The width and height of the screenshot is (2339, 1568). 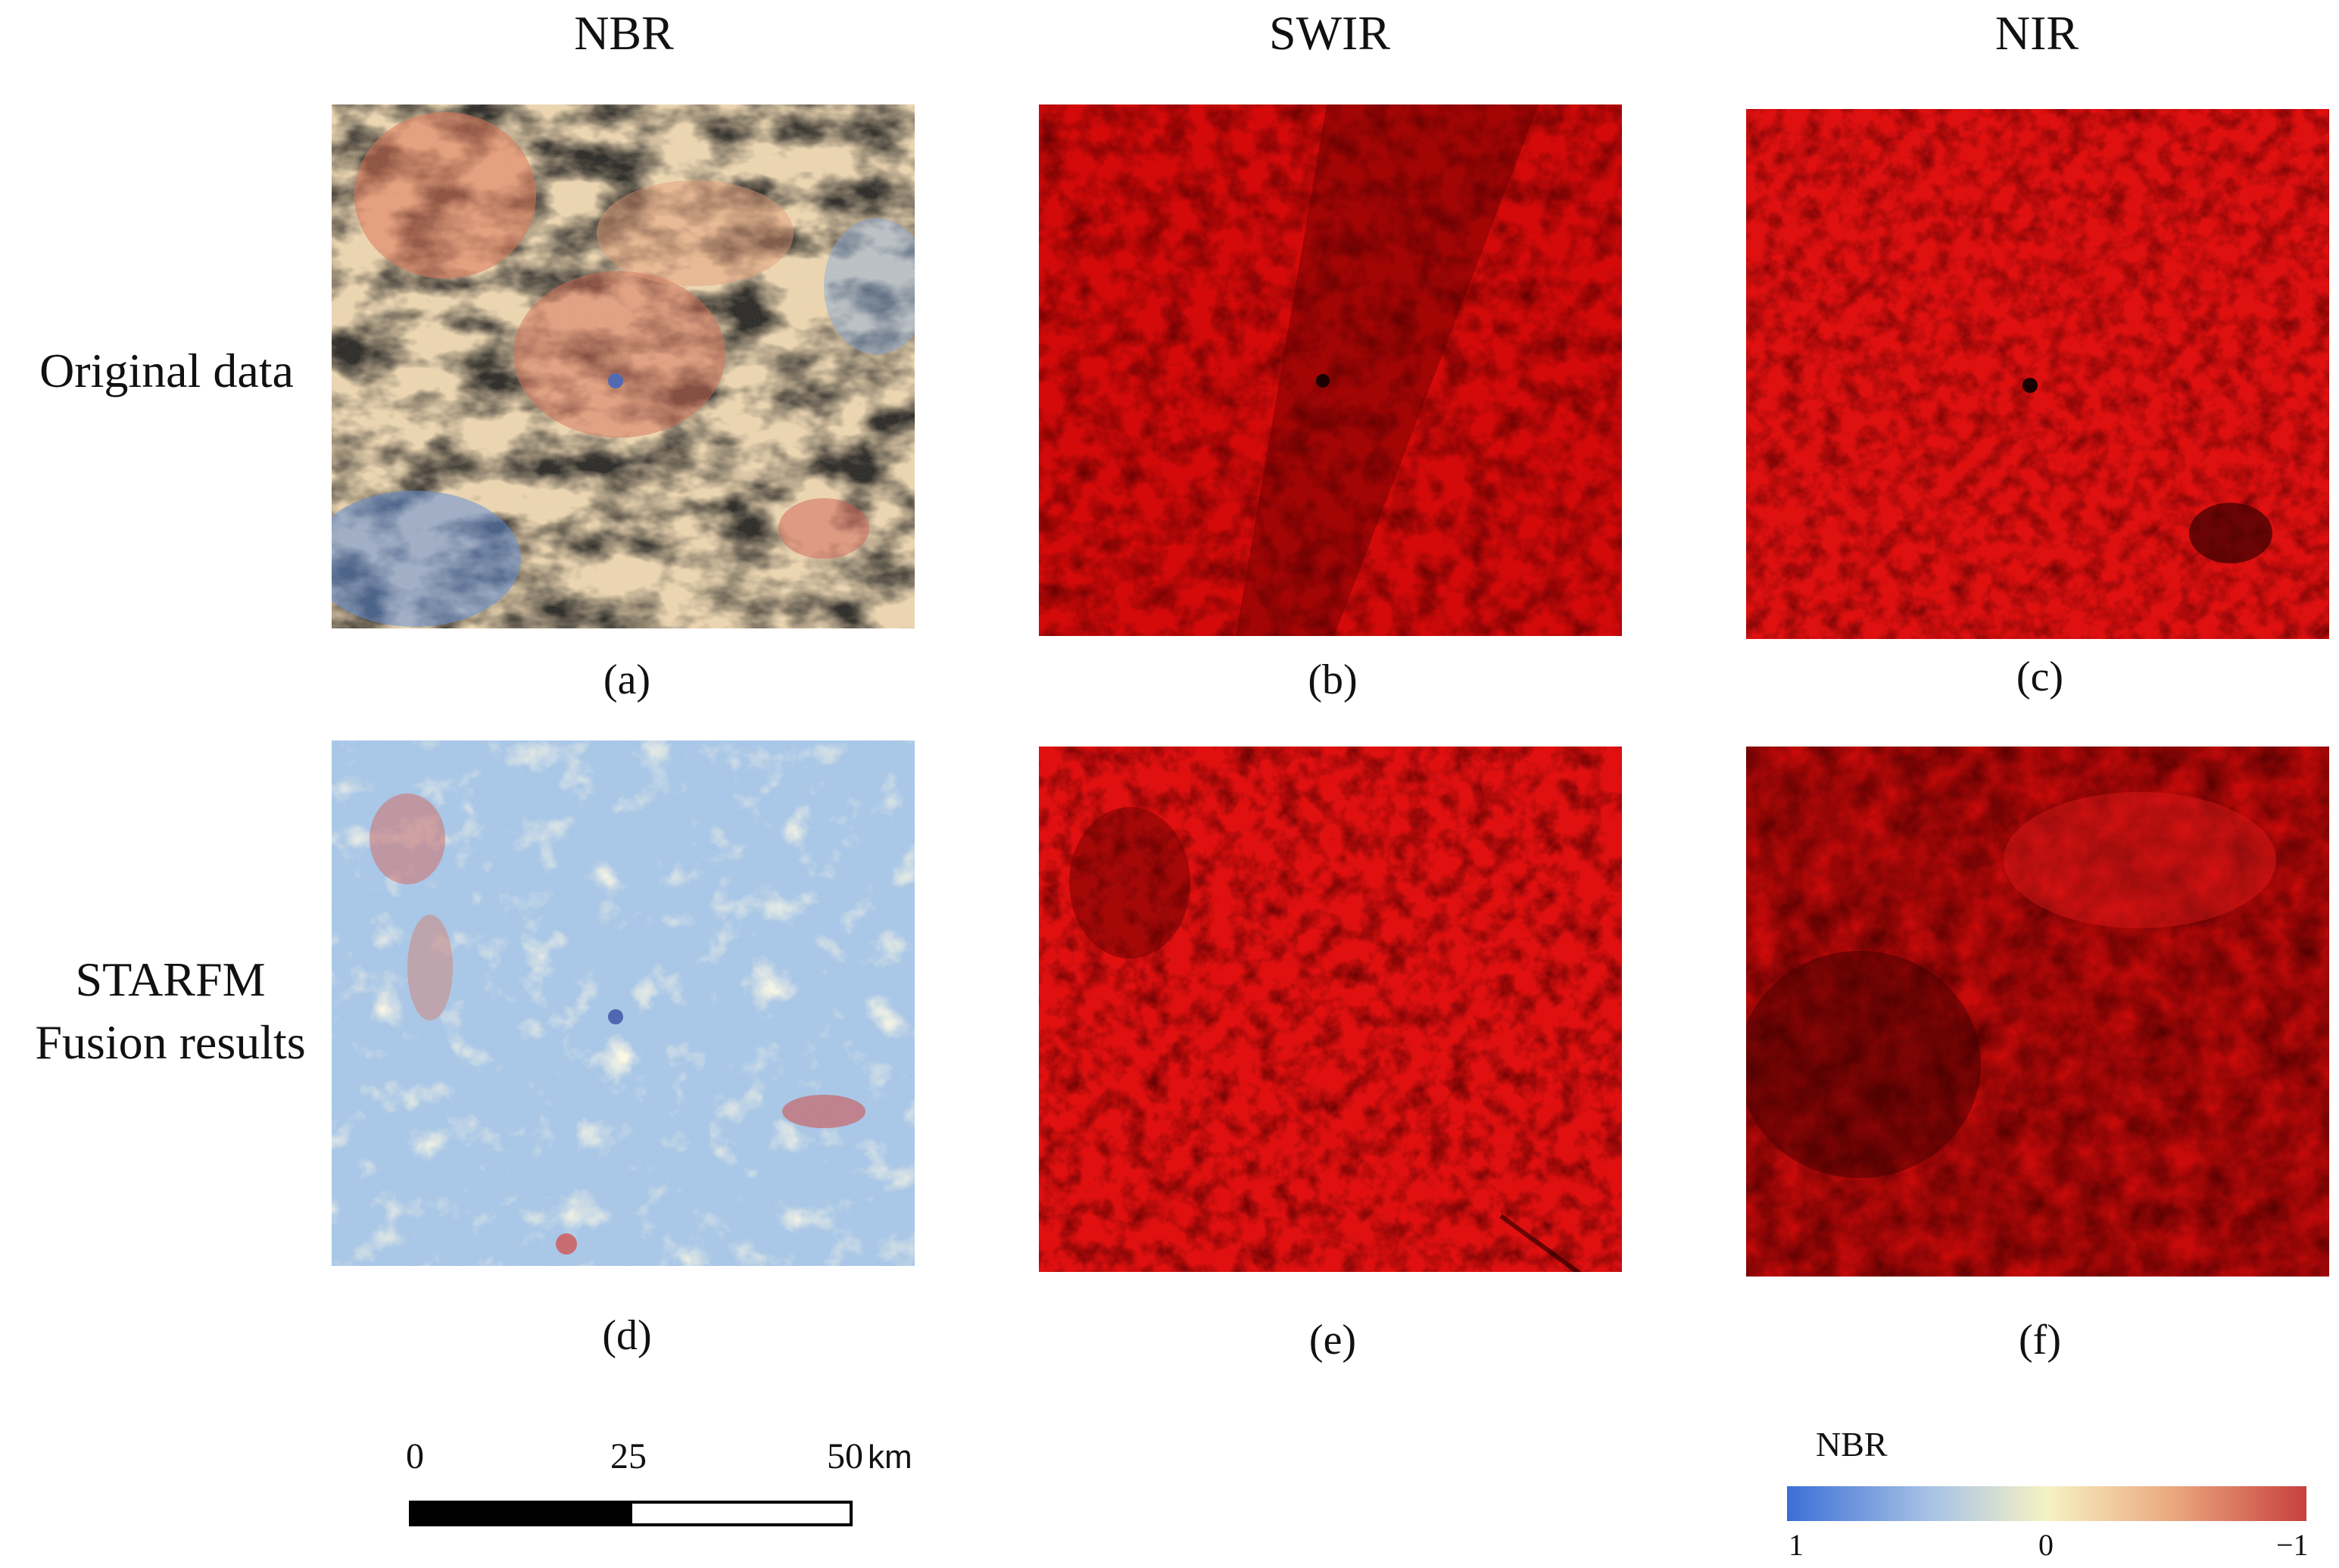 I want to click on panel-c-nir-original, so click(x=2037, y=374).